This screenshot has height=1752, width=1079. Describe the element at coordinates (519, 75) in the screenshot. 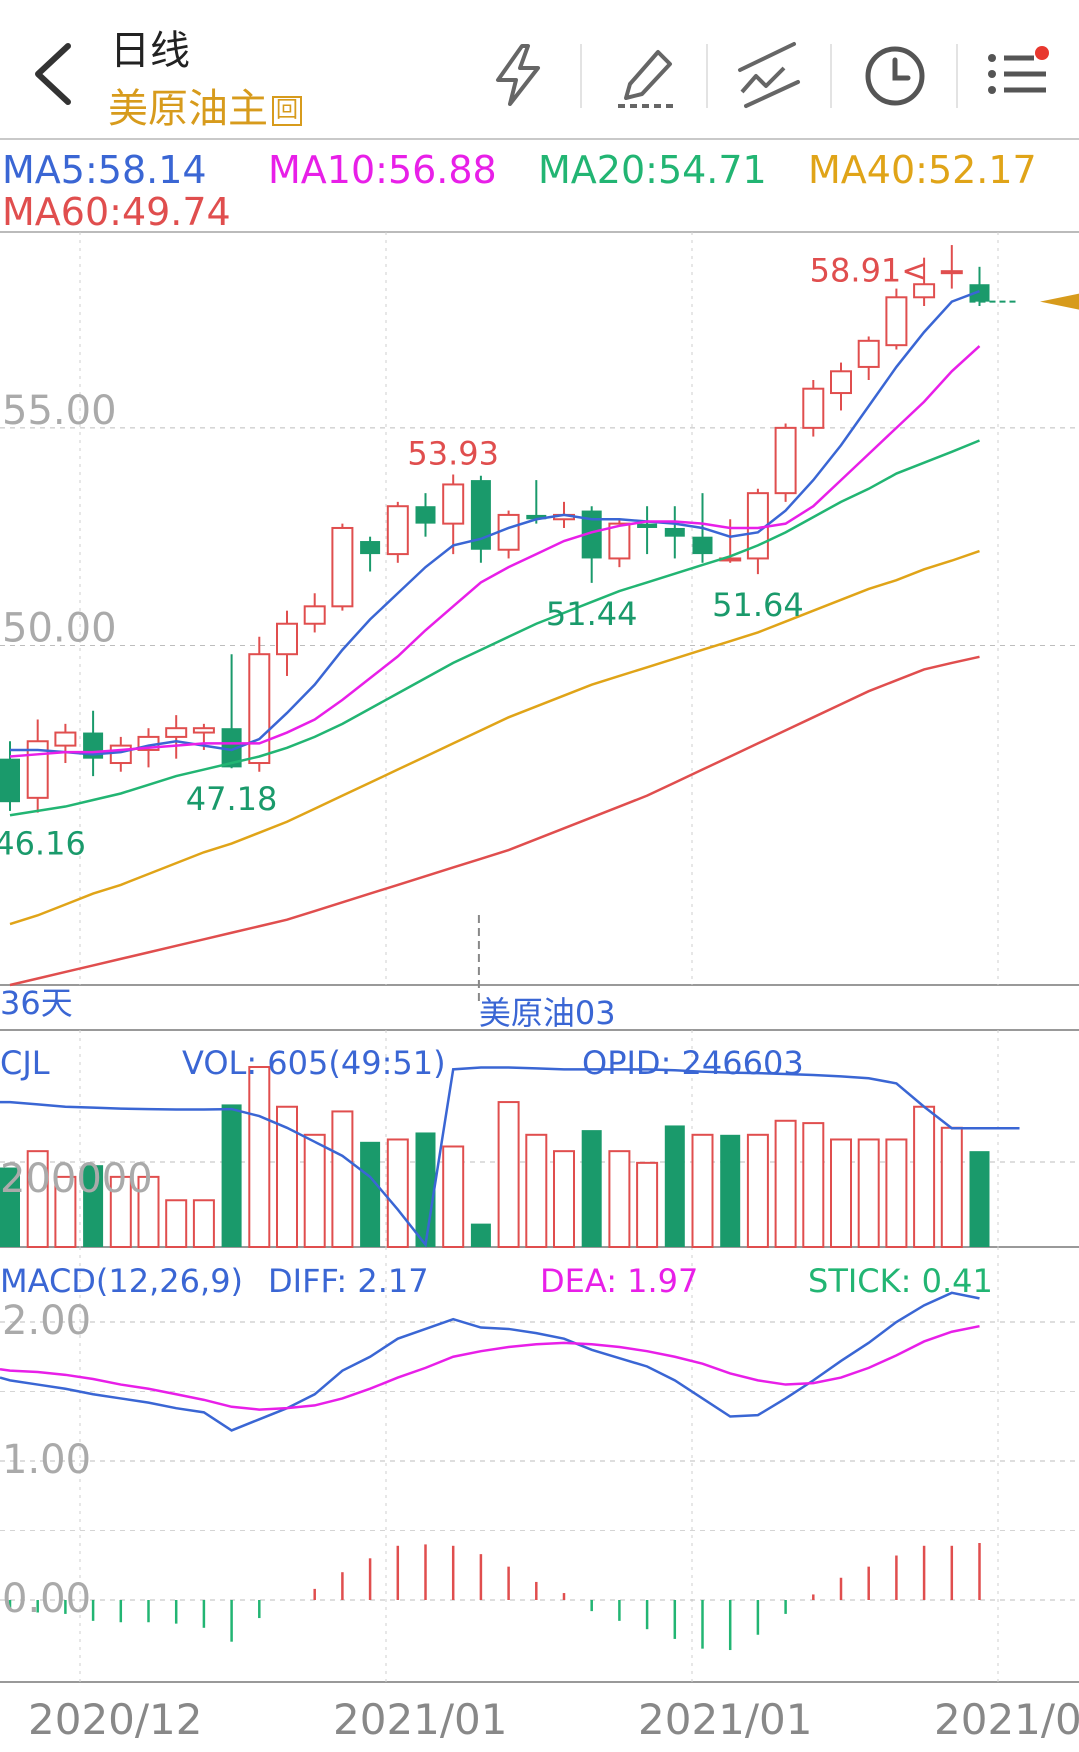

I see `lightning-icon` at that location.